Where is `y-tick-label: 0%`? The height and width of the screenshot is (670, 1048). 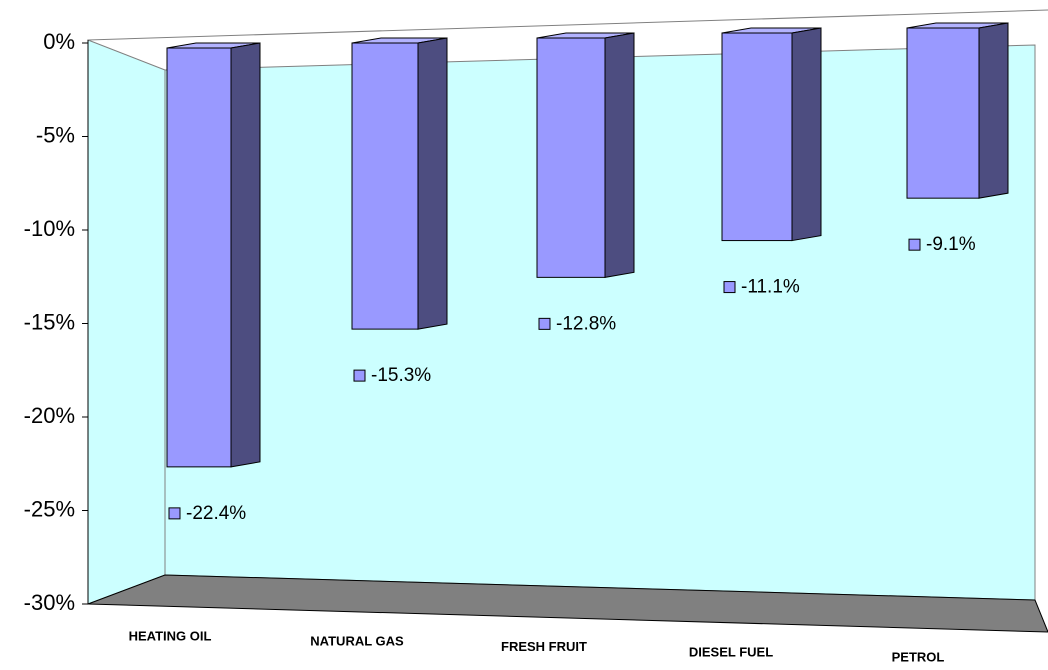
y-tick-label: 0% is located at coordinates (59, 41).